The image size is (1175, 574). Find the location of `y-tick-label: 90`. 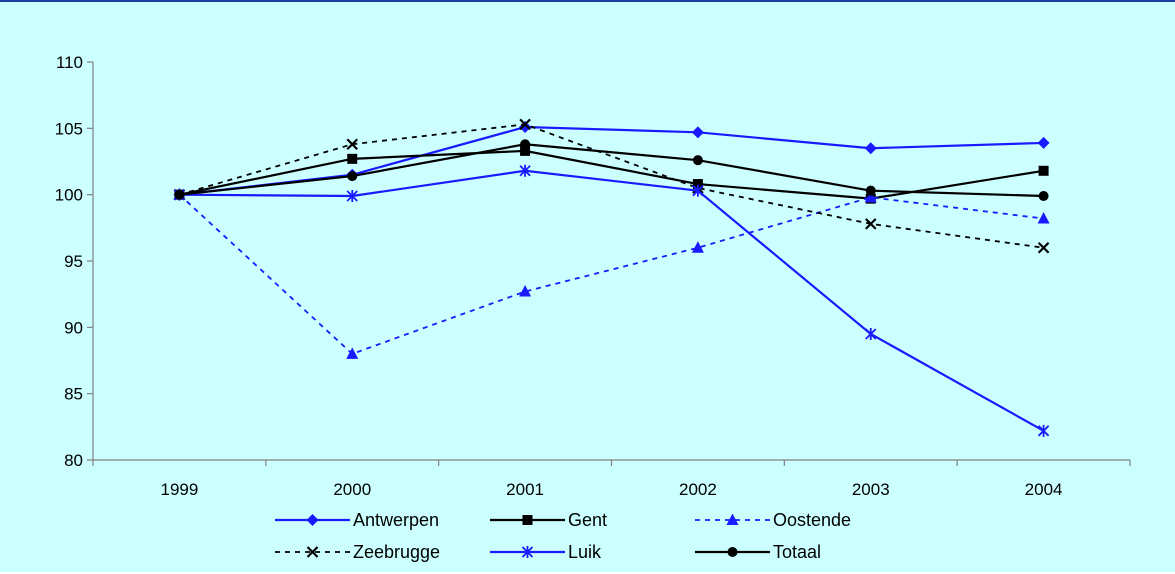

y-tick-label: 90 is located at coordinates (73, 327).